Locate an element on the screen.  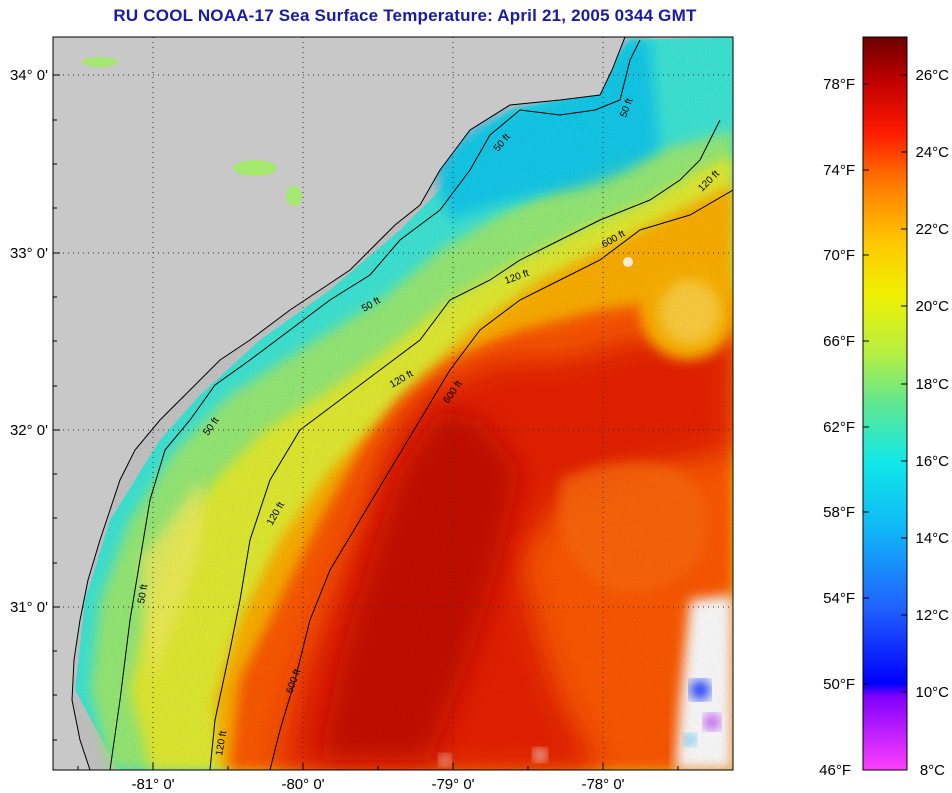
celsius-label: 14°C is located at coordinates (932, 538).